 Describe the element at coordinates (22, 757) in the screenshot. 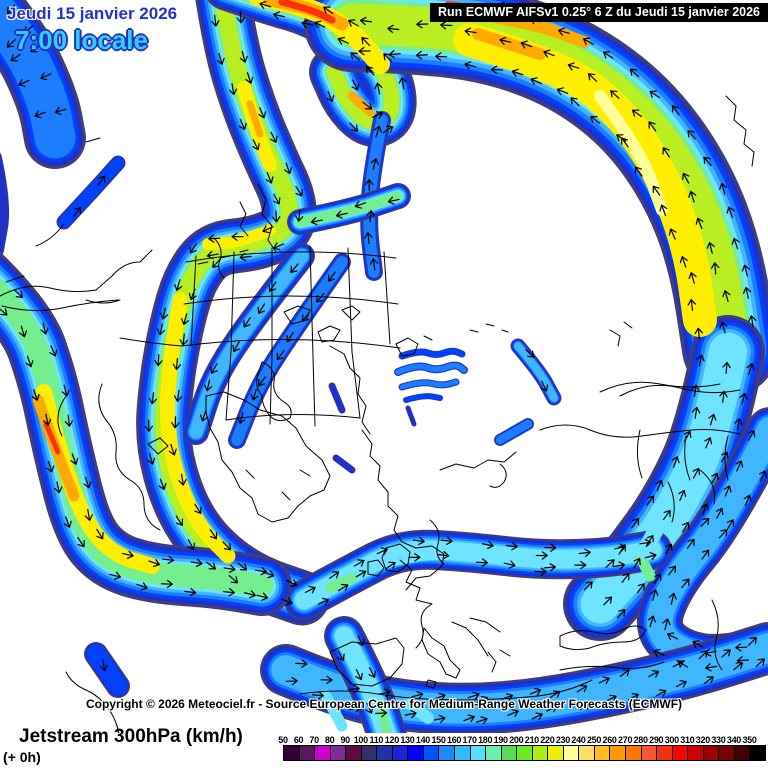

I see `forecast-step: (+ 0h)` at that location.